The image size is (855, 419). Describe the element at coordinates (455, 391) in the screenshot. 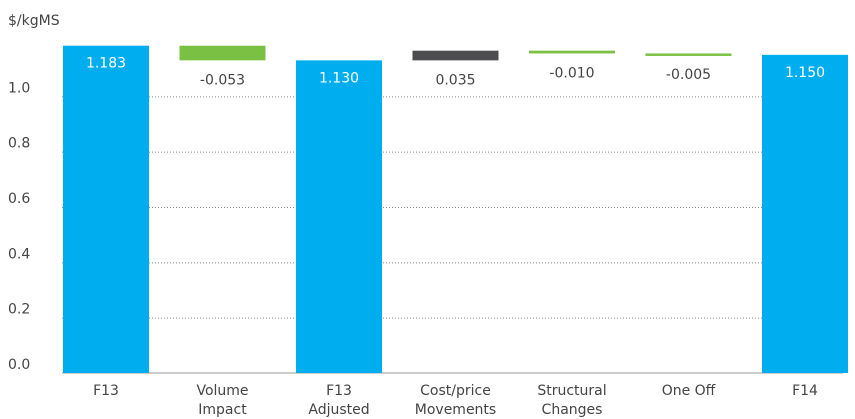

I see `x-category-label-line: Cost/price` at that location.